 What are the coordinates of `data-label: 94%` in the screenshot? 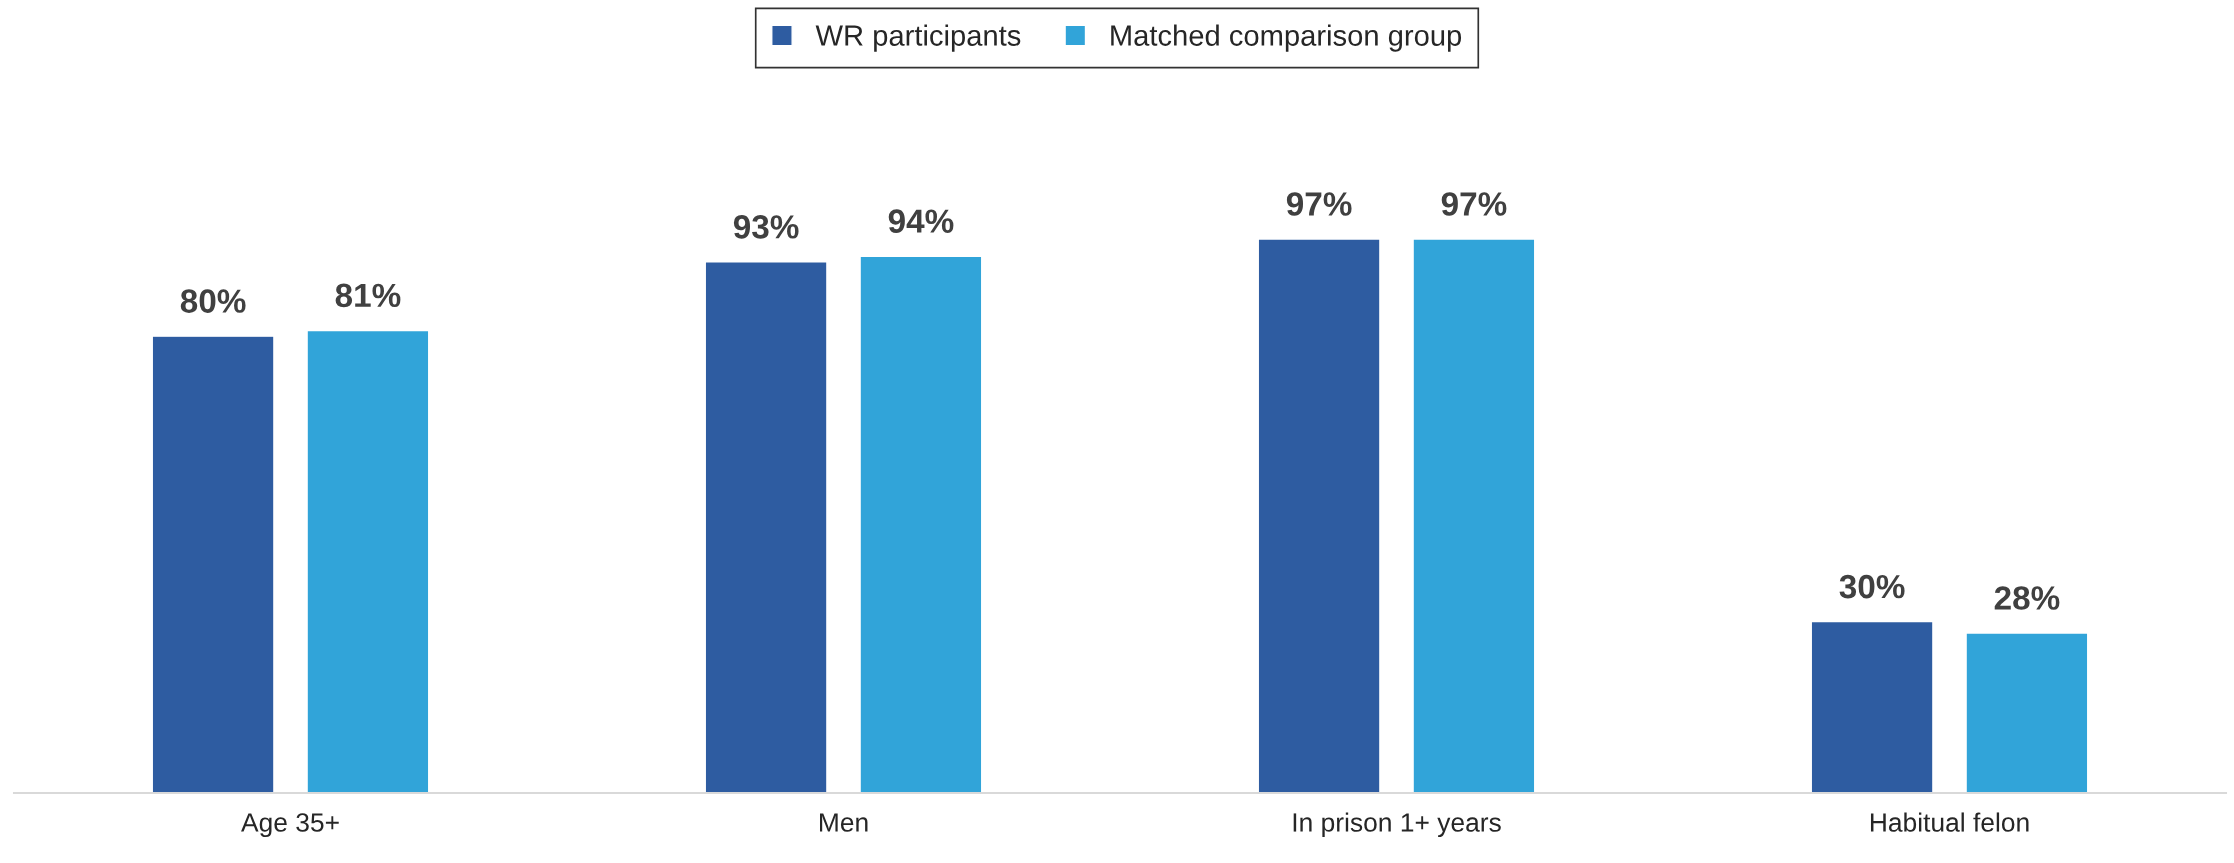 It's located at (921, 221).